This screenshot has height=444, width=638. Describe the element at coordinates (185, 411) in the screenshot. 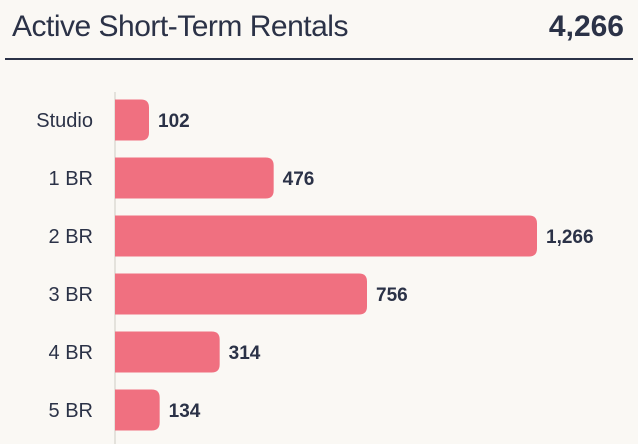

I see `value-label: 134` at that location.